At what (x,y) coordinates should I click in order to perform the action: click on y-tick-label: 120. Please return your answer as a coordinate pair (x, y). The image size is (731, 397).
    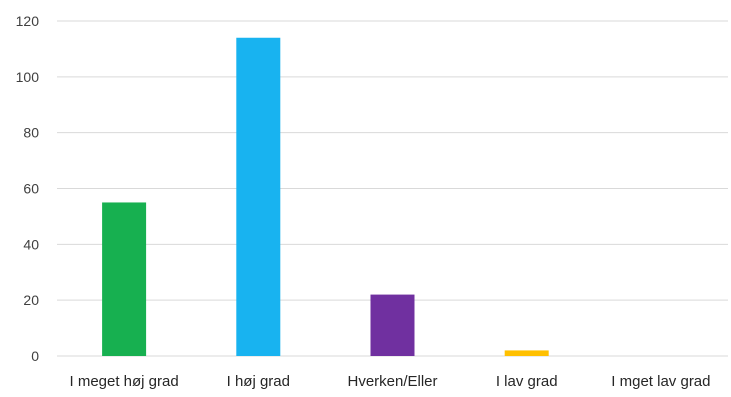
    Looking at the image, I should click on (28, 21).